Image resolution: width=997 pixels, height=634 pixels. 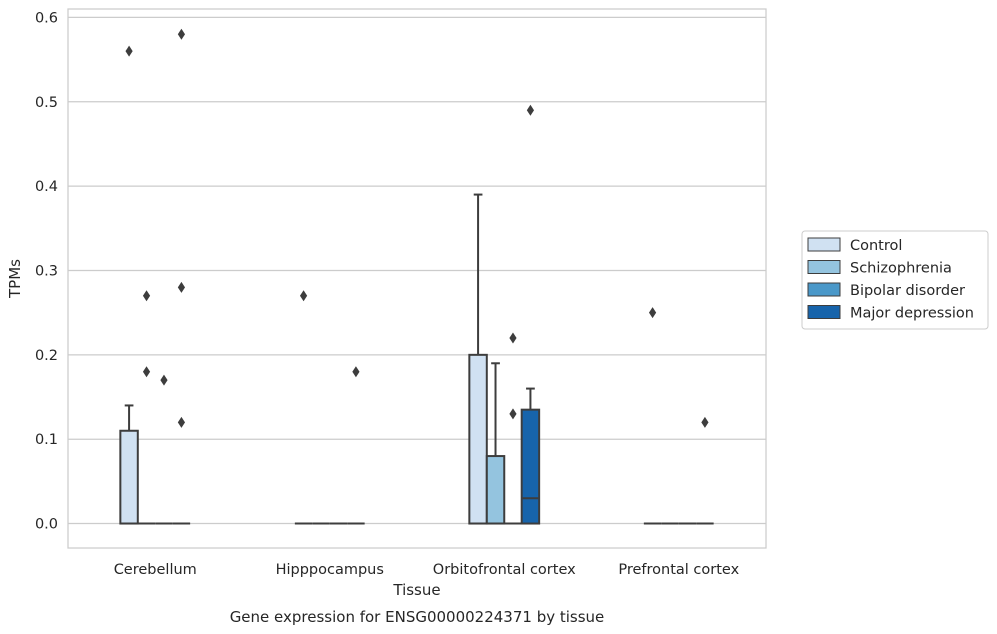 I want to click on y-tick-labels: 0.0 0.1 0.2 0.3 0.4 0.5 0.6, so click(x=46, y=271).